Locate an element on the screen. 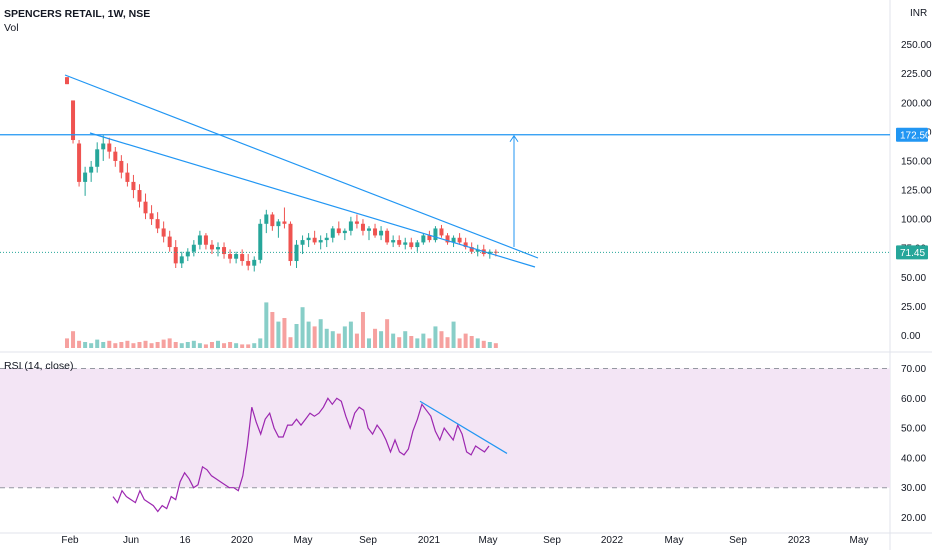 The height and width of the screenshot is (550, 932). price-tick-label: 125.00 is located at coordinates (916, 191).